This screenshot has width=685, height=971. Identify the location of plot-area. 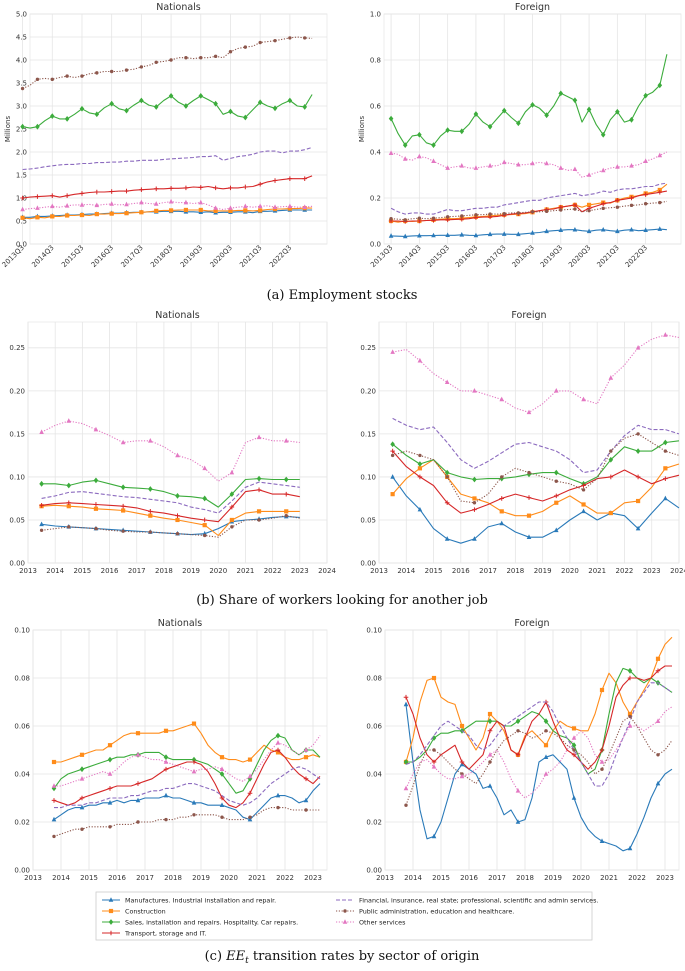
(180, 750).